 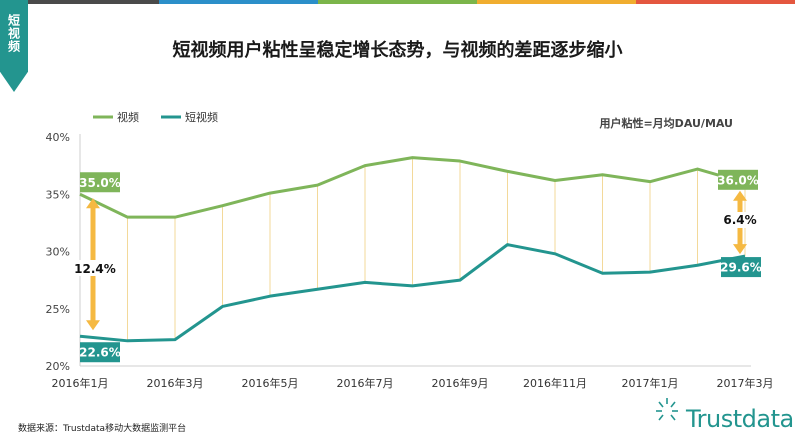 What do you see at coordinates (58, 309) in the screenshot?
I see `y-tick-label: 25%` at bounding box center [58, 309].